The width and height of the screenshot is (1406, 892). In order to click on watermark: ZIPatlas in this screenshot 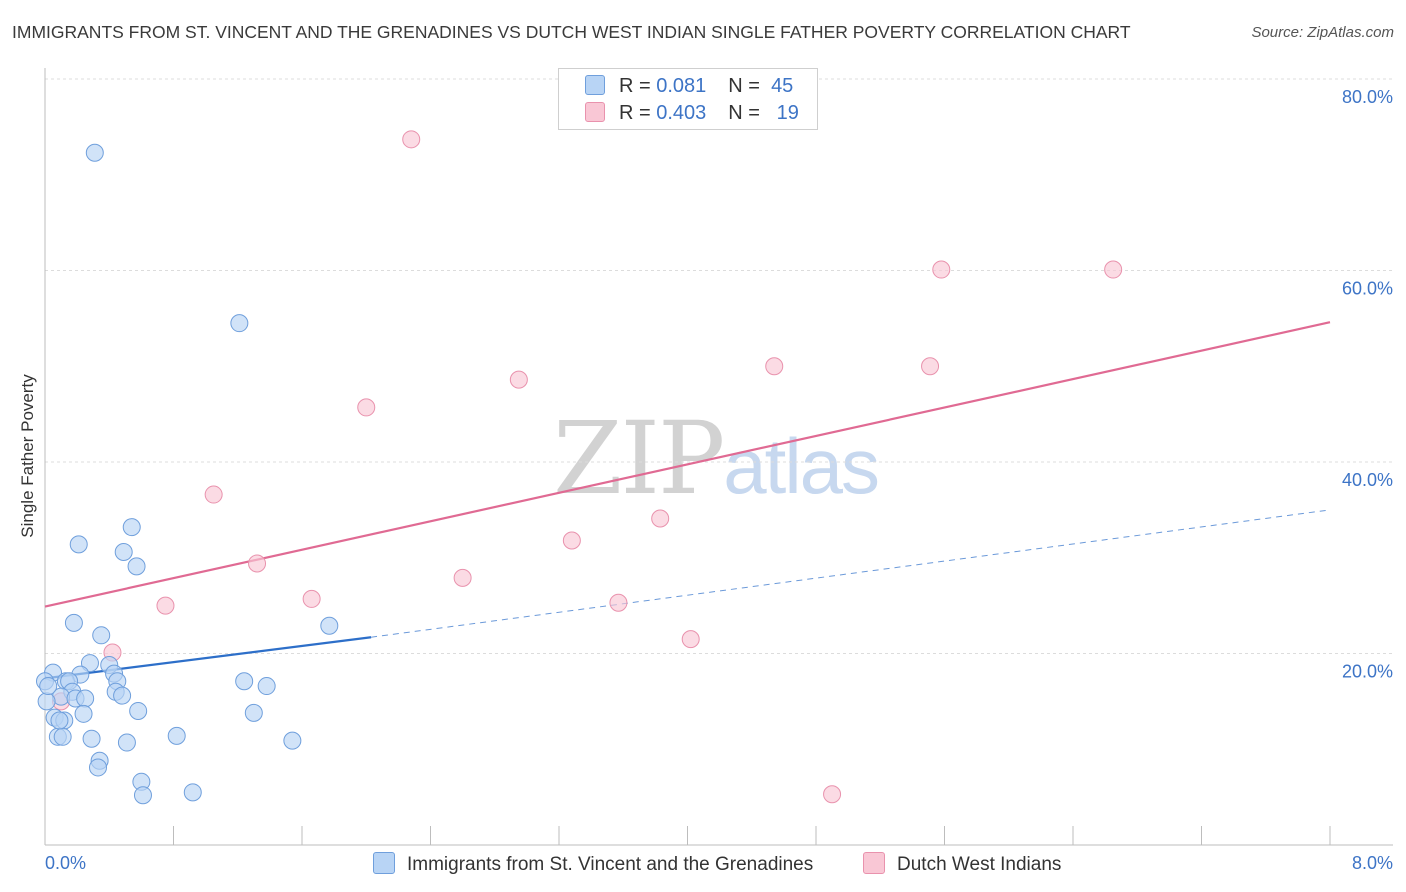, I will do `click(716, 458)`.